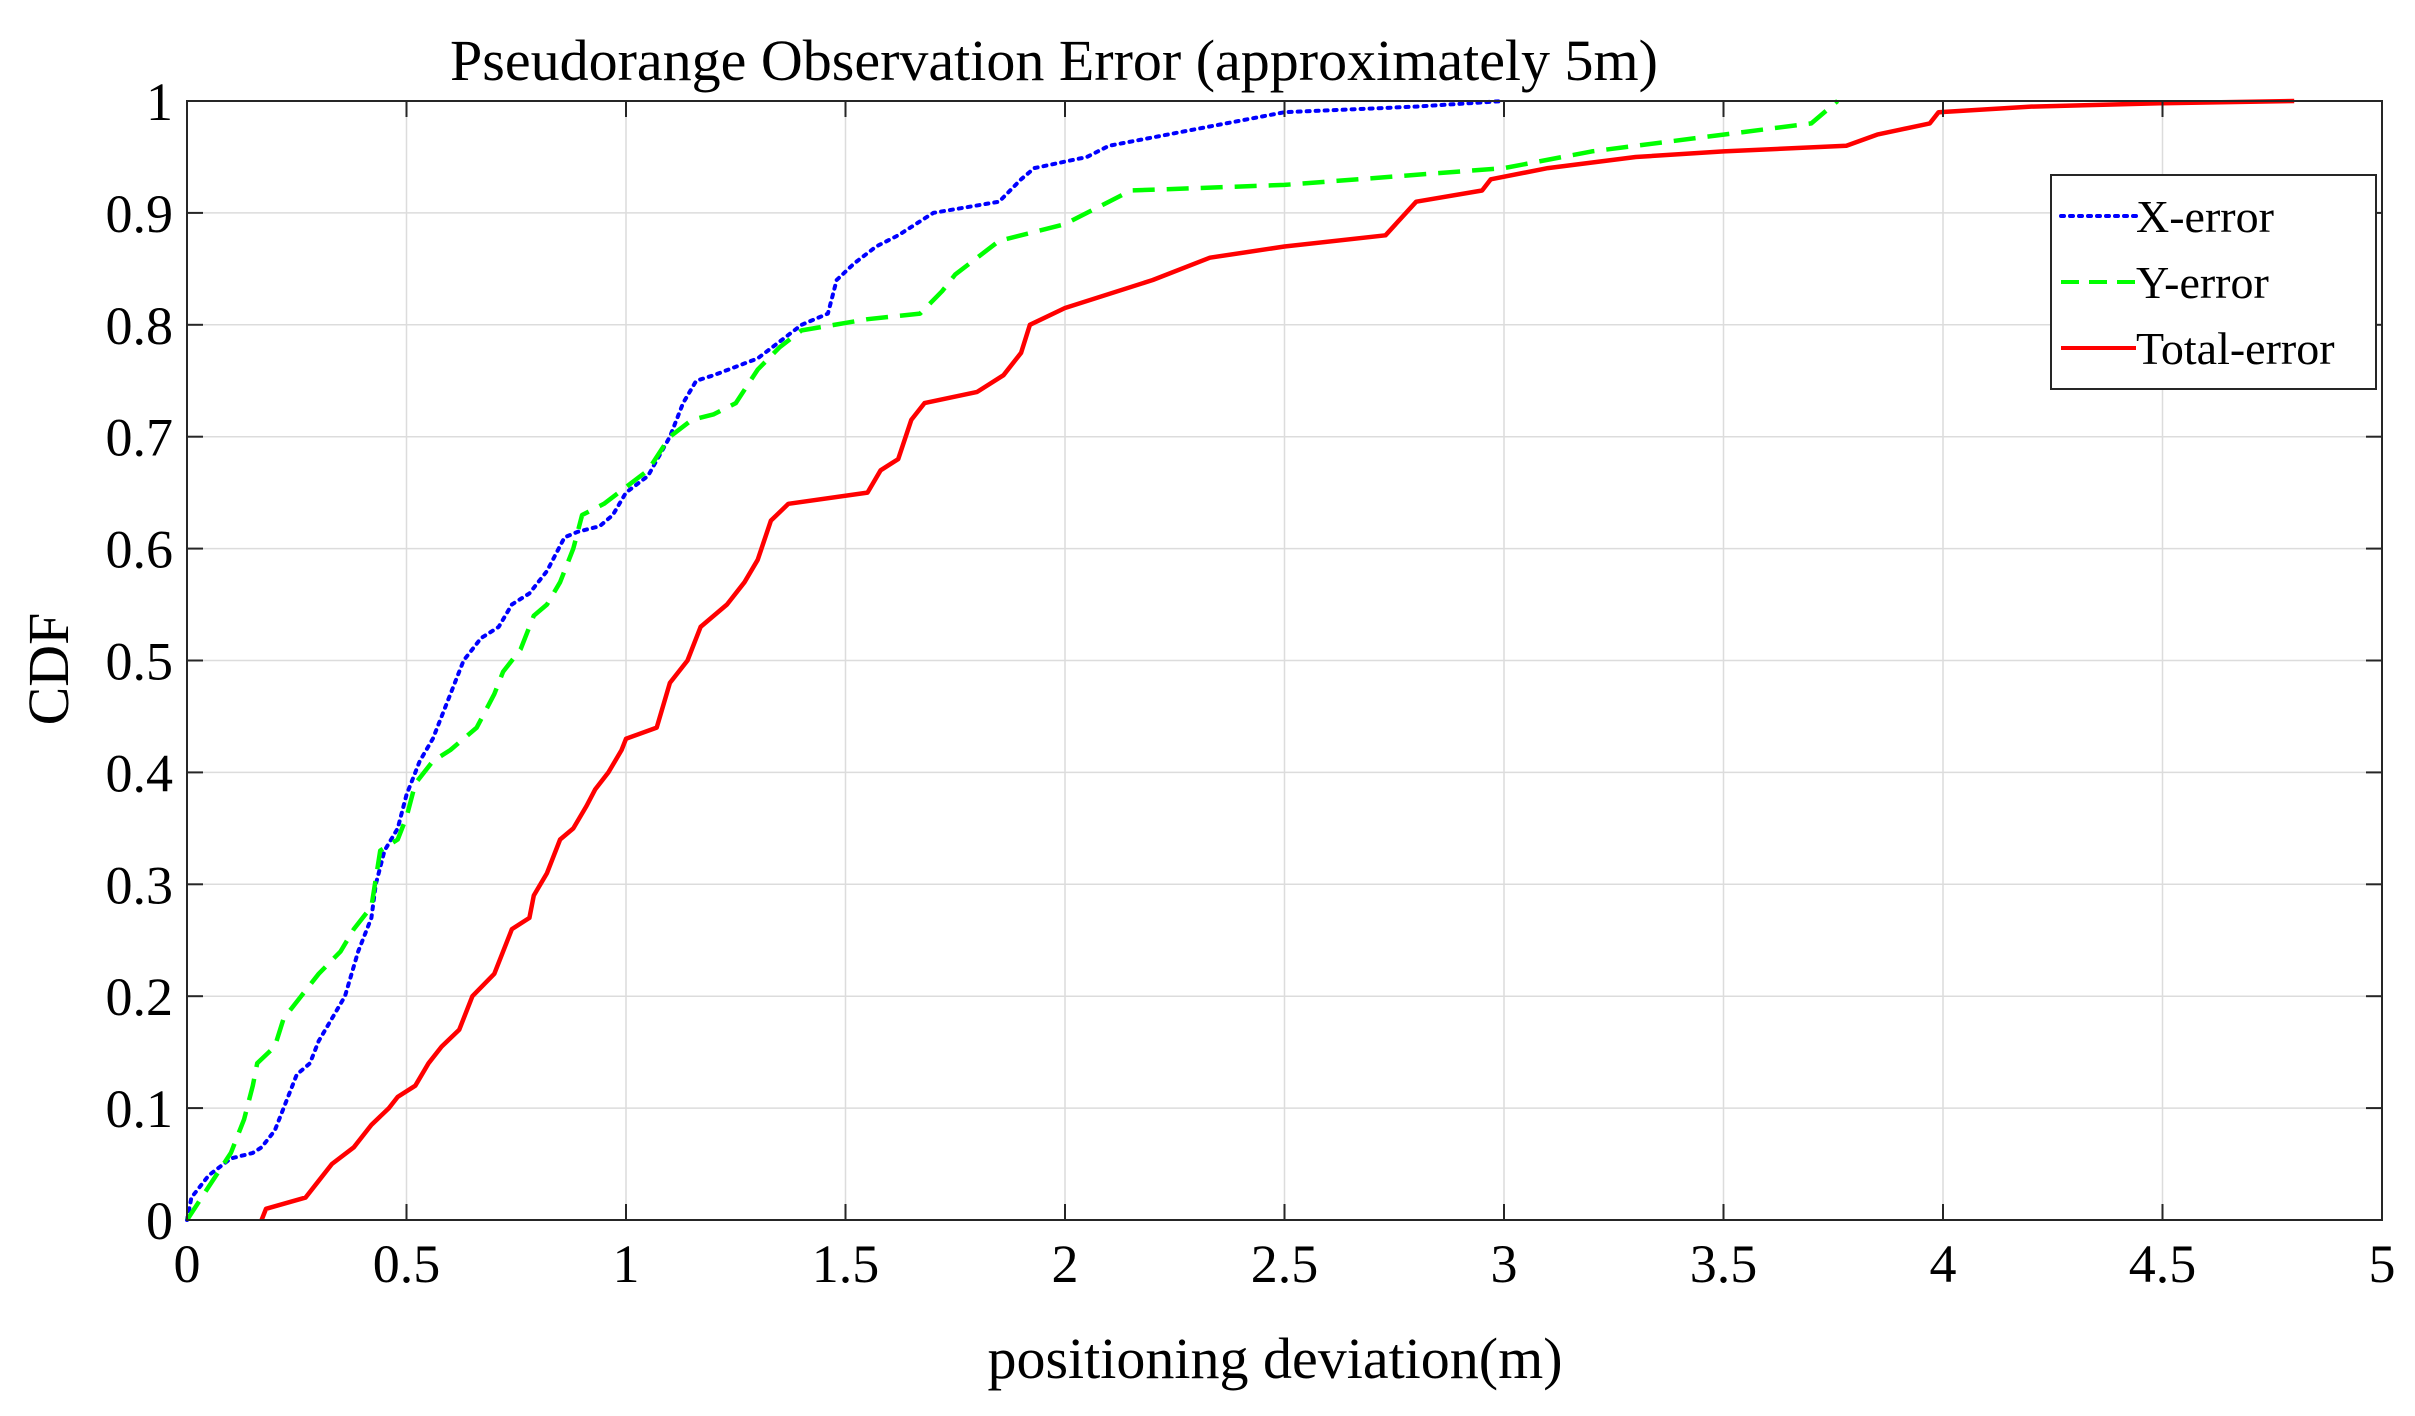 The height and width of the screenshot is (1416, 2415). I want to click on legend: X-error Y-error Total-error, so click(2213, 282).